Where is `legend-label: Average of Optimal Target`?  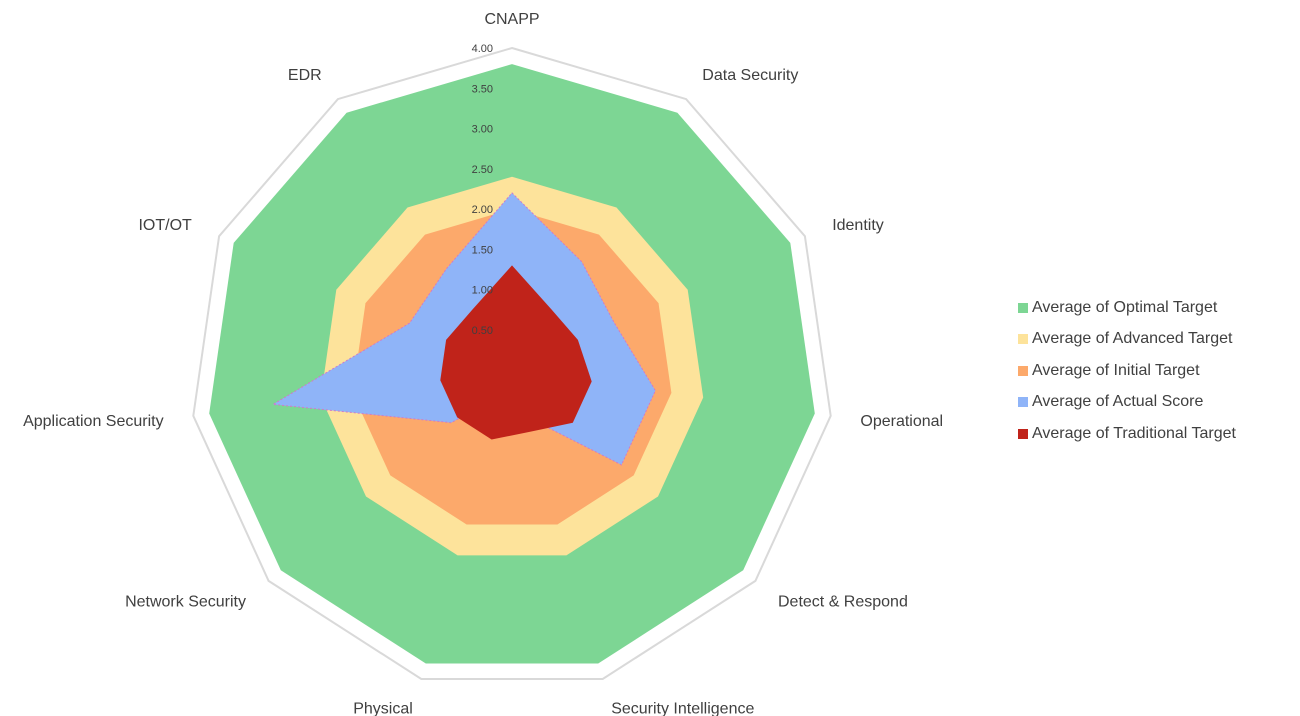 legend-label: Average of Optimal Target is located at coordinates (1125, 307).